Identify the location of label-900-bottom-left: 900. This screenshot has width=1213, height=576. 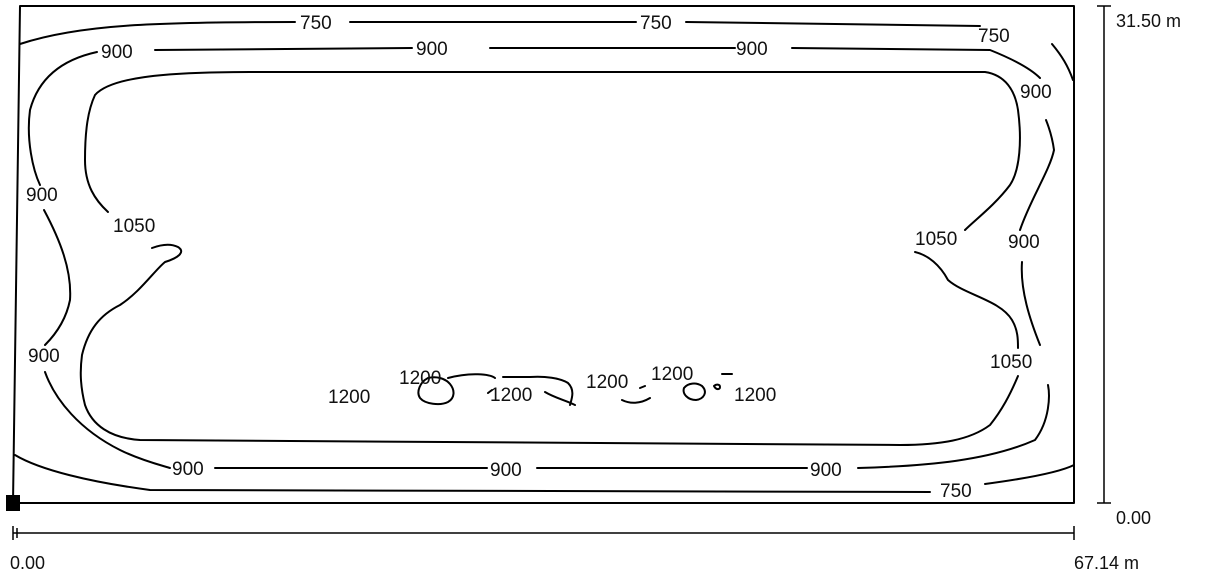
(188, 469).